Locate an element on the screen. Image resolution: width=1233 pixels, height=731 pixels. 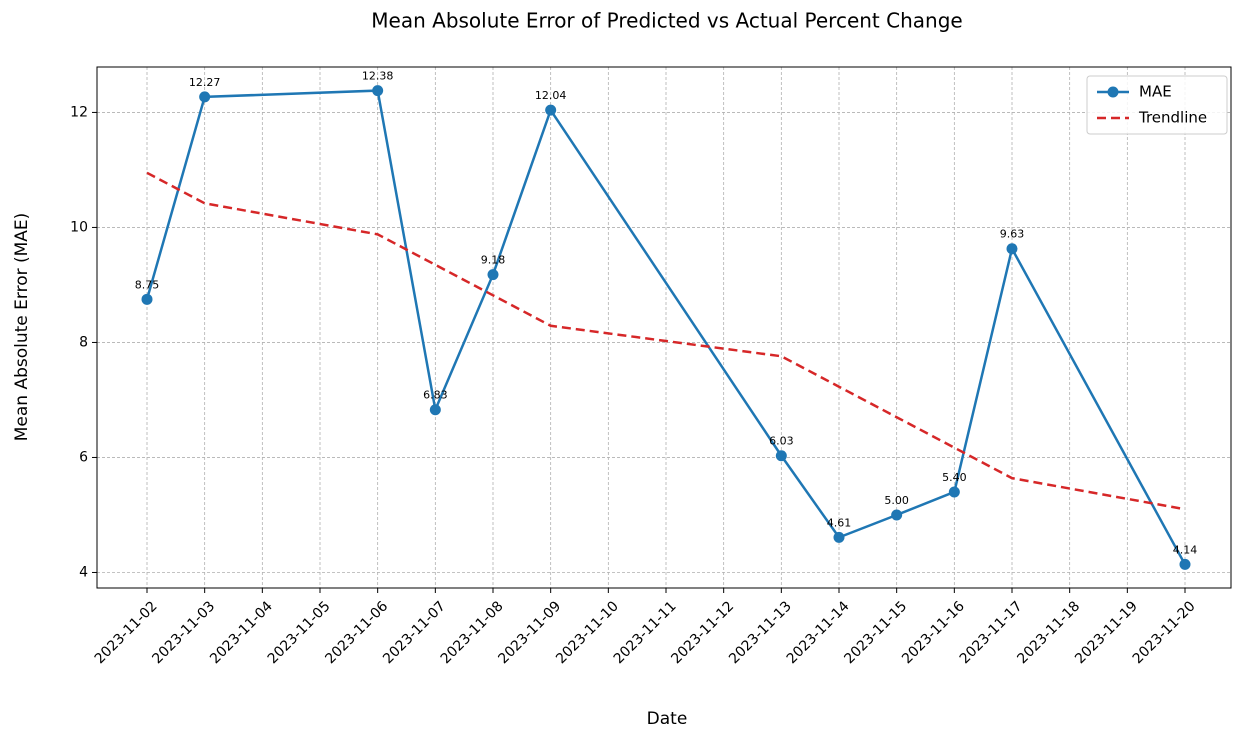
y-tick-label: 12 is located at coordinates (79, 112).